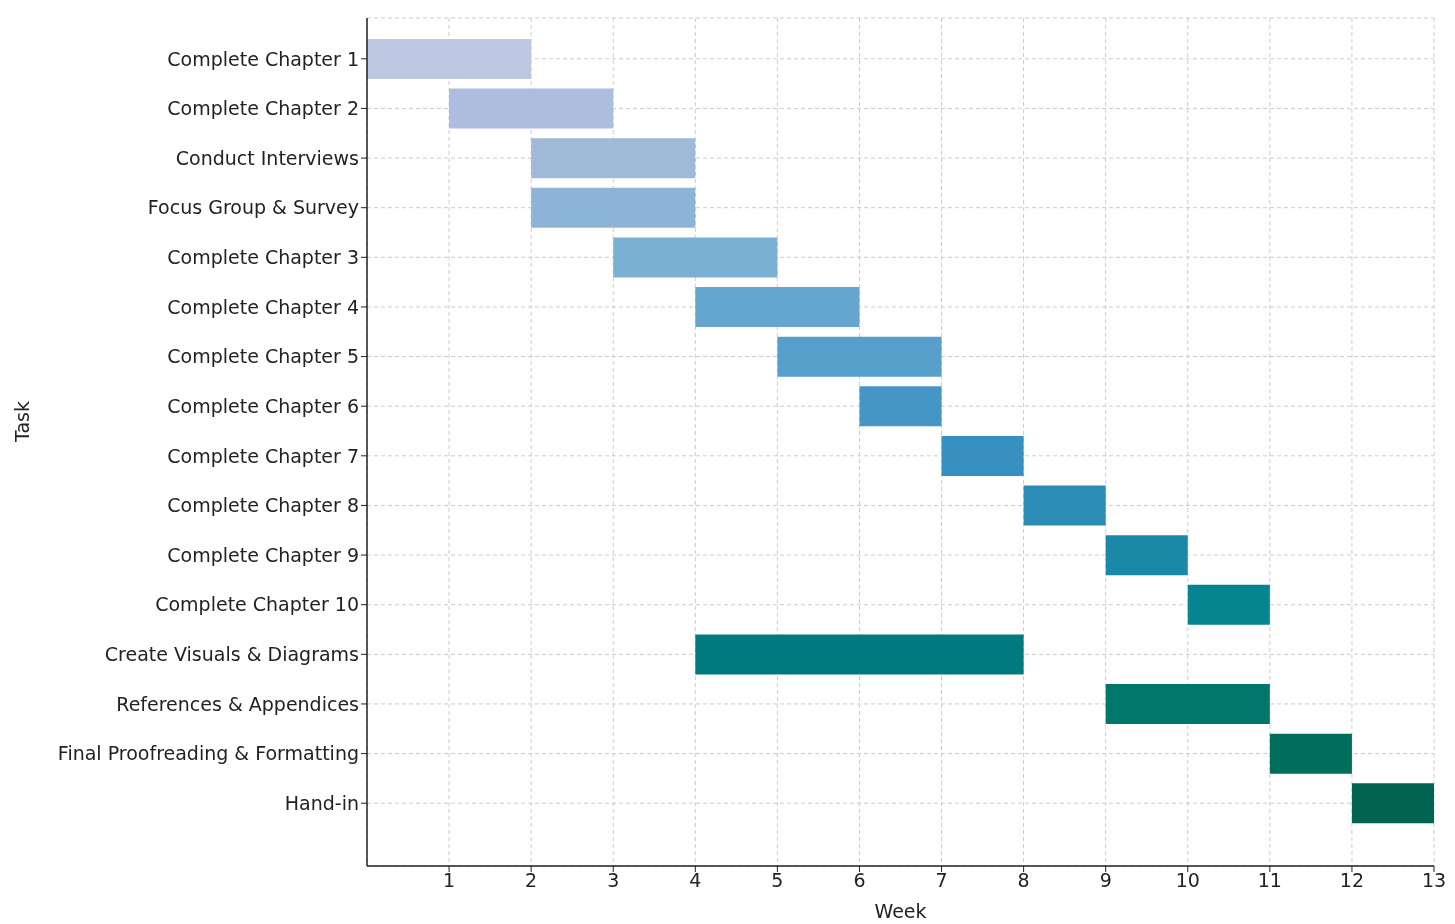 The width and height of the screenshot is (1455, 924). Describe the element at coordinates (257, 604) in the screenshot. I see `y-tick-label: Complete Chapter 10` at that location.